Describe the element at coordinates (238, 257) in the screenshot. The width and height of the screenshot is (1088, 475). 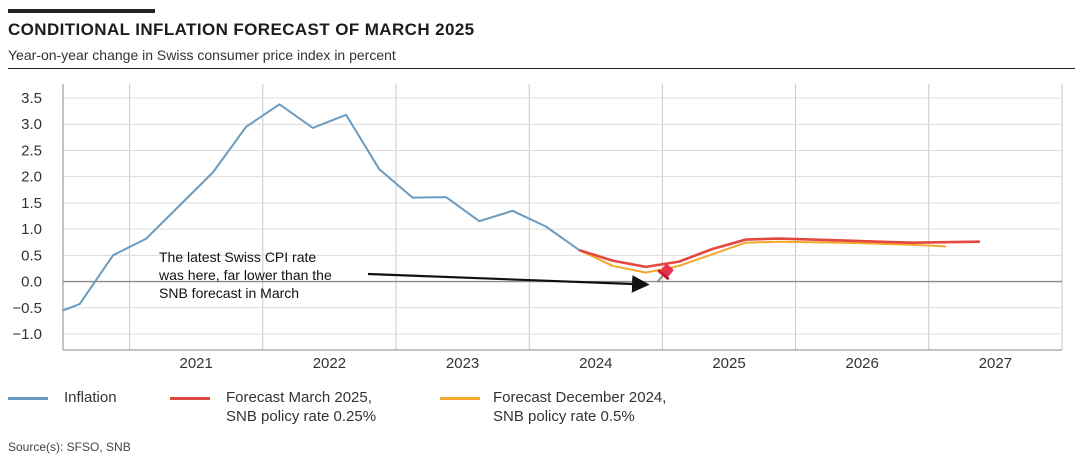
I see `annotation-line-1: The latest Swiss CPI rate` at that location.